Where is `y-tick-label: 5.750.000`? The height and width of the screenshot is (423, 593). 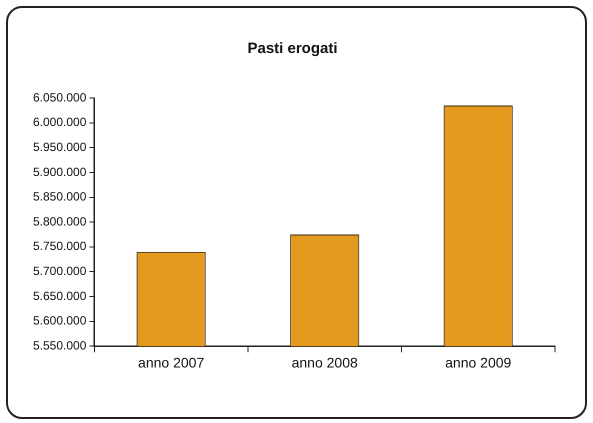 y-tick-label: 5.750.000 is located at coordinates (59, 246).